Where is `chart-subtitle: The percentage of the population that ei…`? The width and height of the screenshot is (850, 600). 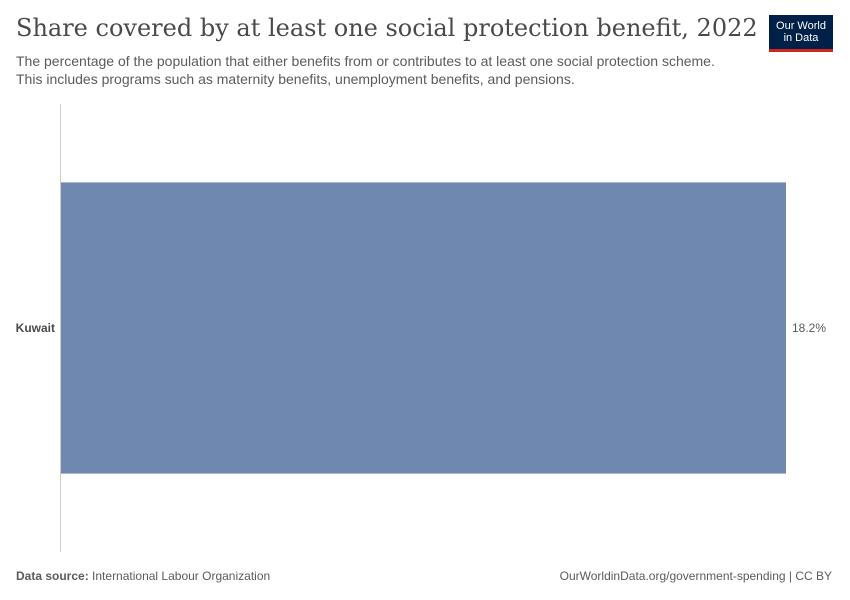
chart-subtitle: The percentage of the population that ei… is located at coordinates (365, 70).